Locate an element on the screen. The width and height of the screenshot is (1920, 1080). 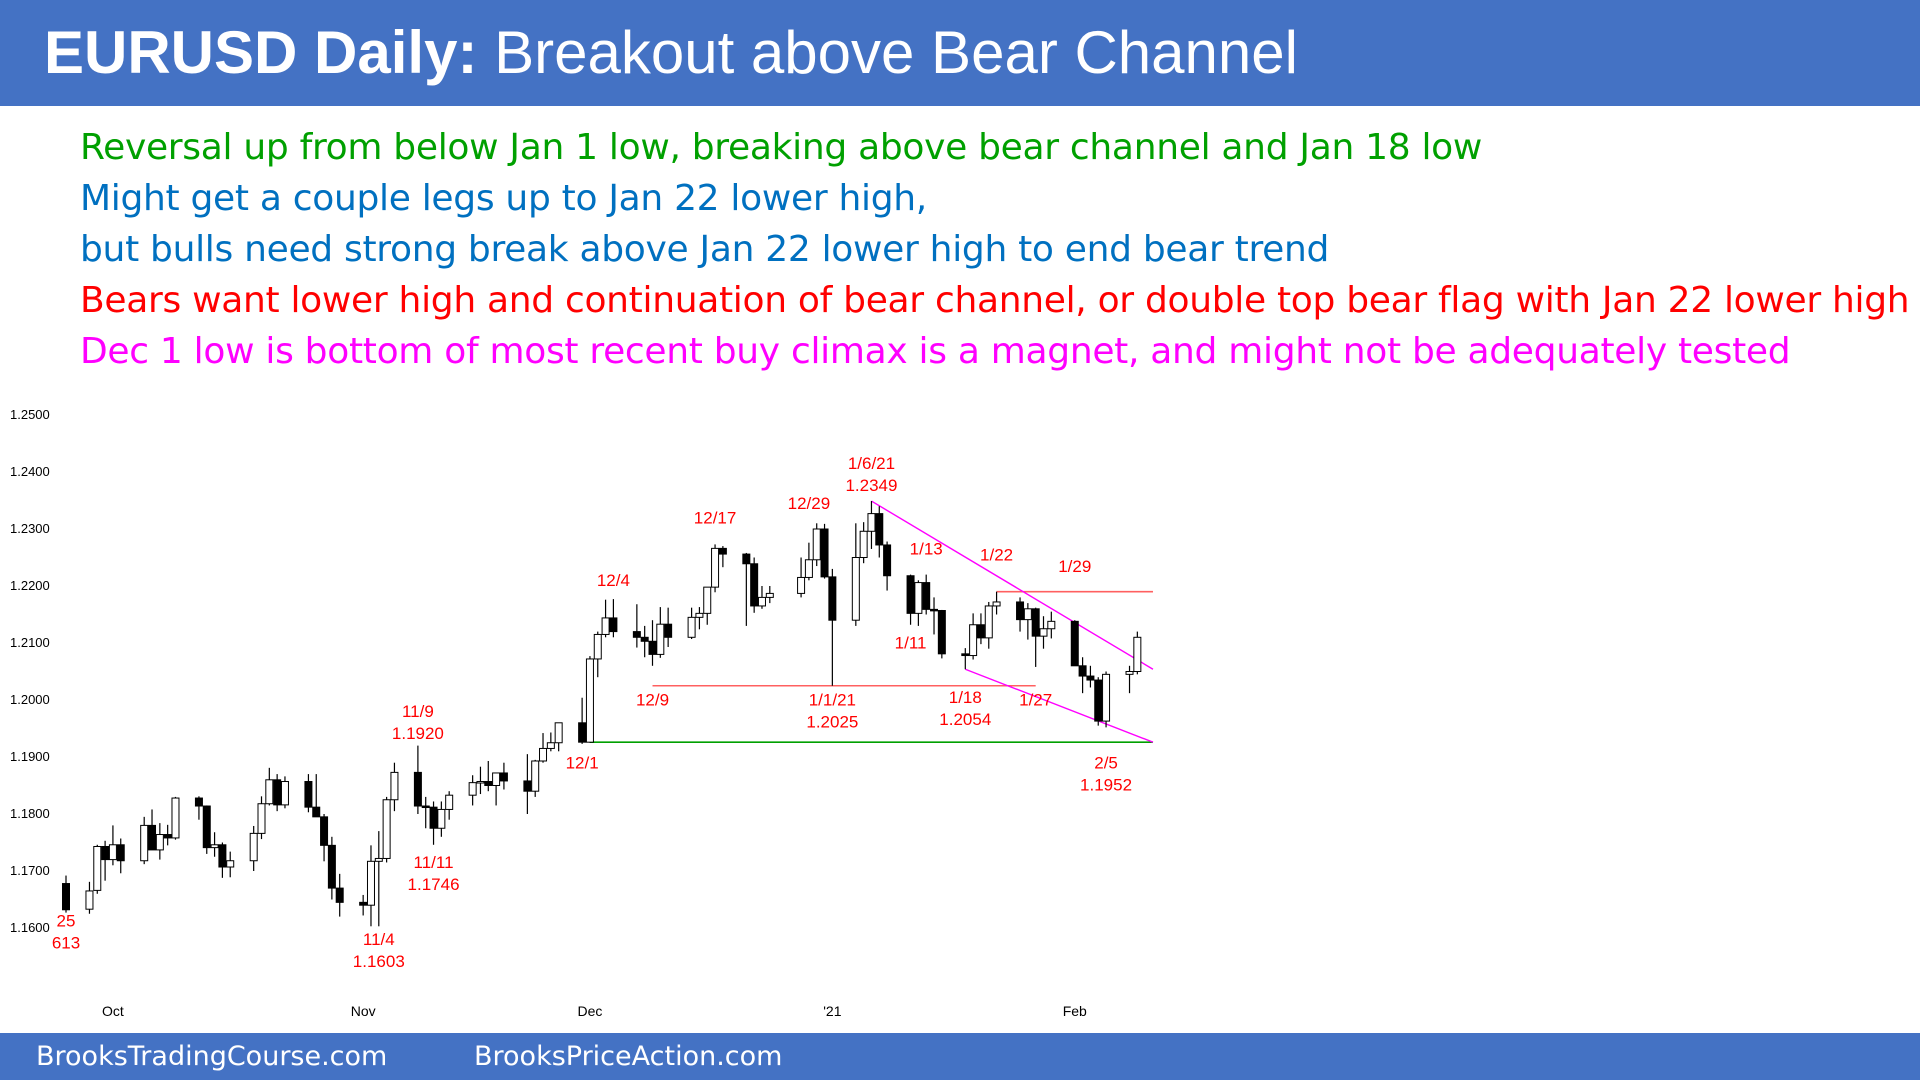
annotation-label: 1/18 is located at coordinates (965, 697).